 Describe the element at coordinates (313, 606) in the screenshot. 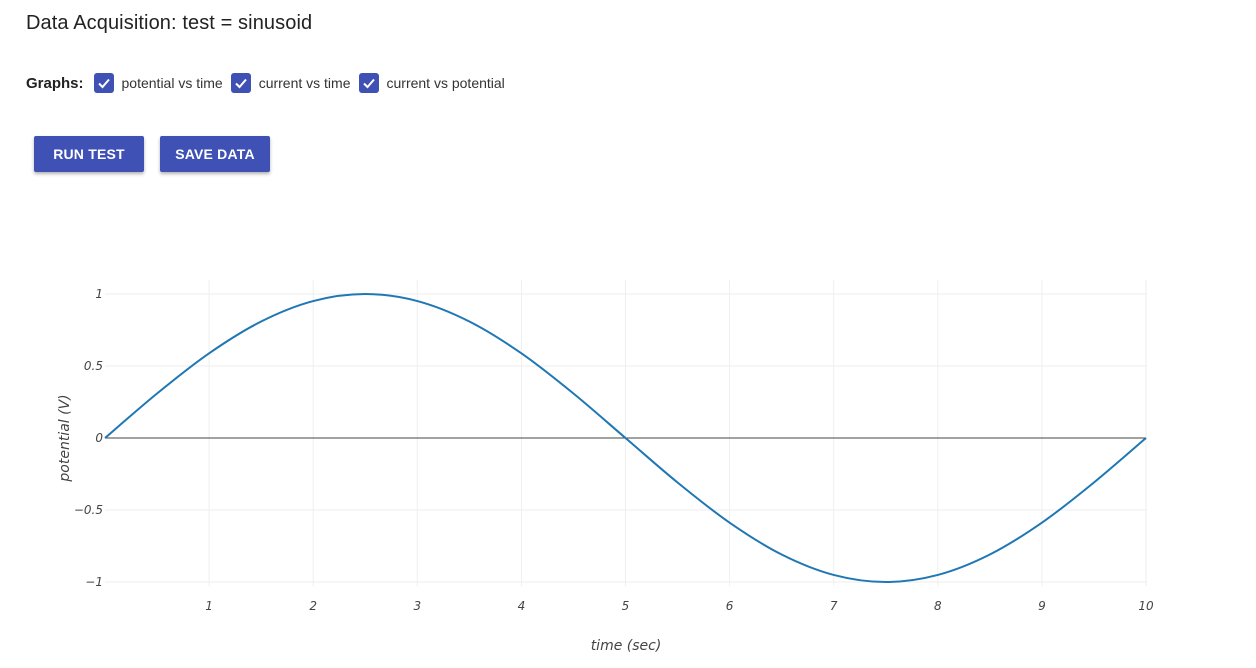

I see `x-tick-label: 2` at that location.